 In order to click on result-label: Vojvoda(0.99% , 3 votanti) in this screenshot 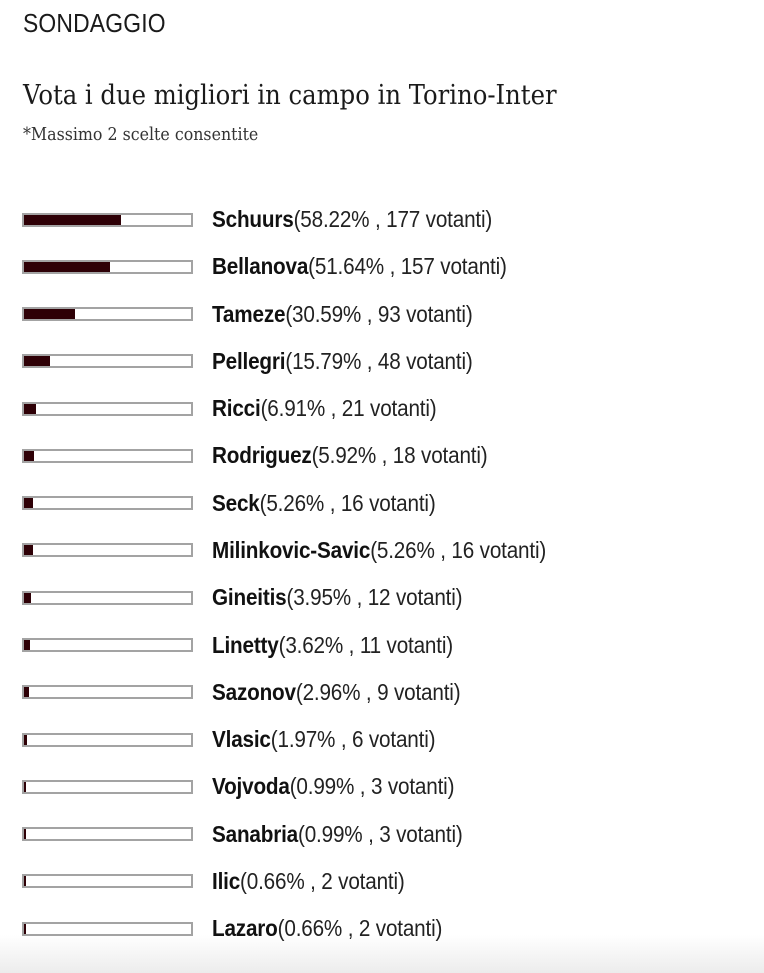, I will do `click(333, 786)`.